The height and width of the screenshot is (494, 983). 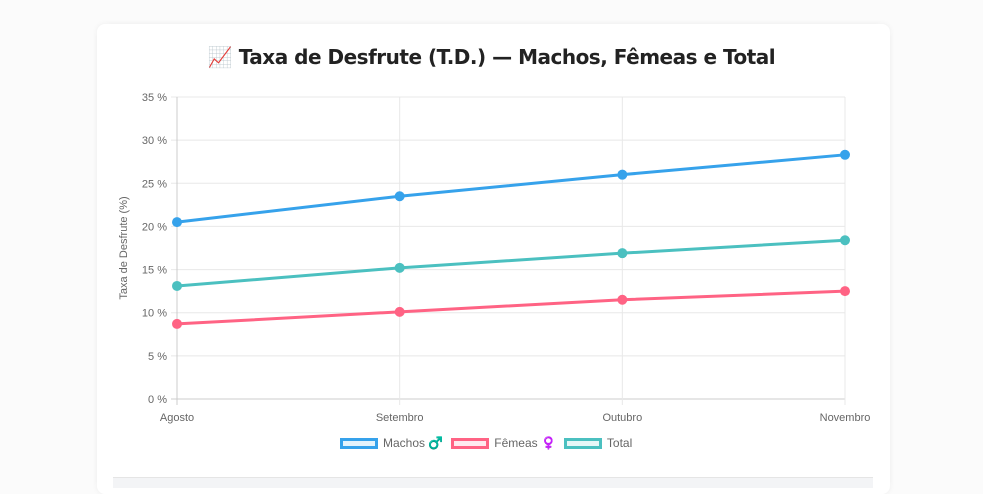 What do you see at coordinates (413, 443) in the screenshot?
I see `legend-label: Machos ♂️` at bounding box center [413, 443].